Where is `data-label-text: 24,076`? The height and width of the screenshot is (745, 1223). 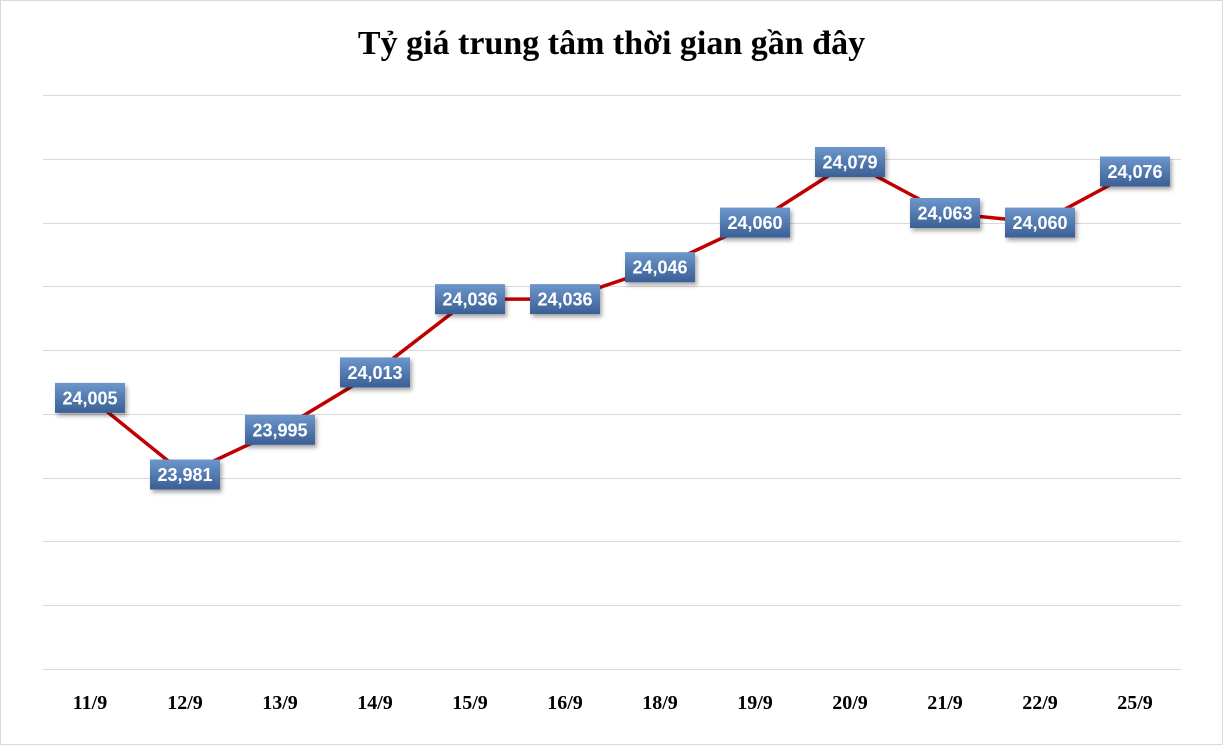 data-label-text: 24,076 is located at coordinates (1134, 172).